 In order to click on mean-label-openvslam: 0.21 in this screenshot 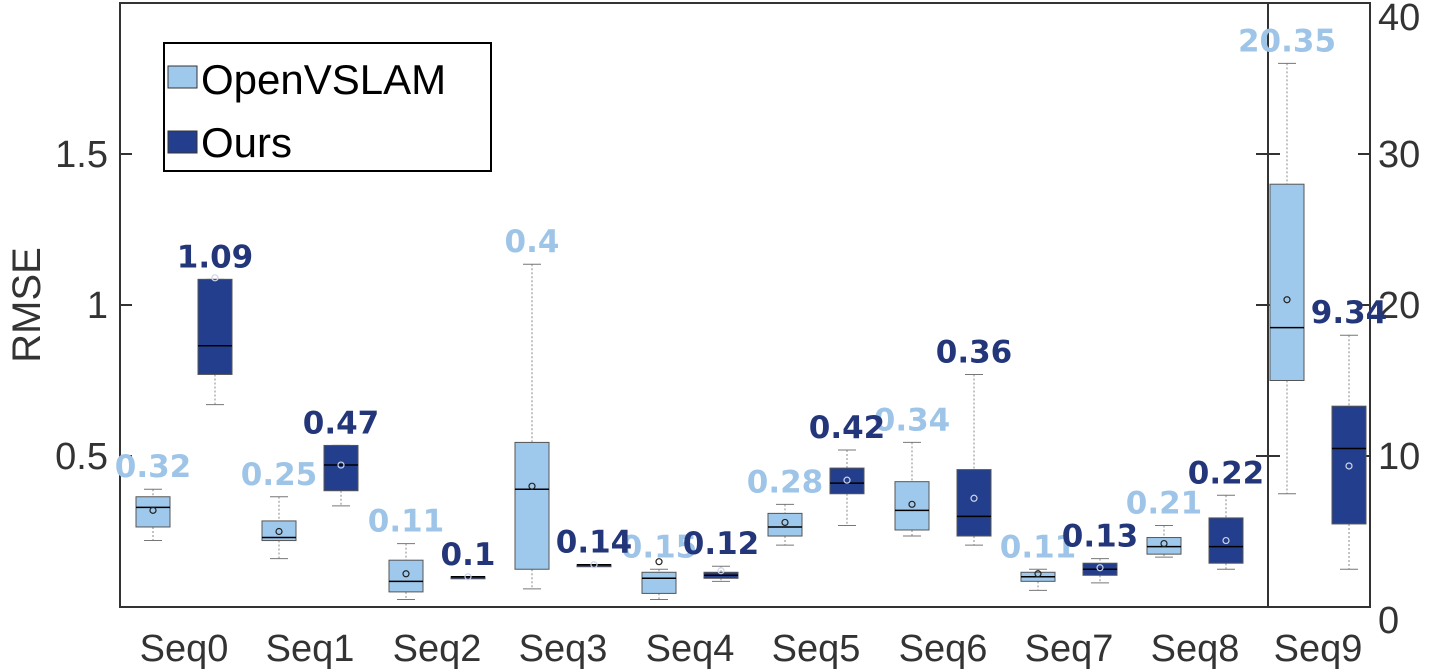, I will do `click(1164, 503)`.